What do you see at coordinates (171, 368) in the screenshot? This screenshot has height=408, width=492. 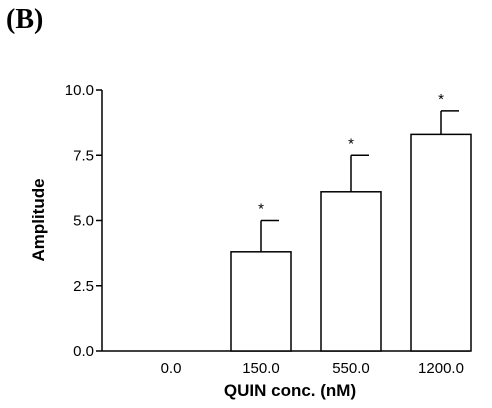 I see `x-tick-label: 0.0` at bounding box center [171, 368].